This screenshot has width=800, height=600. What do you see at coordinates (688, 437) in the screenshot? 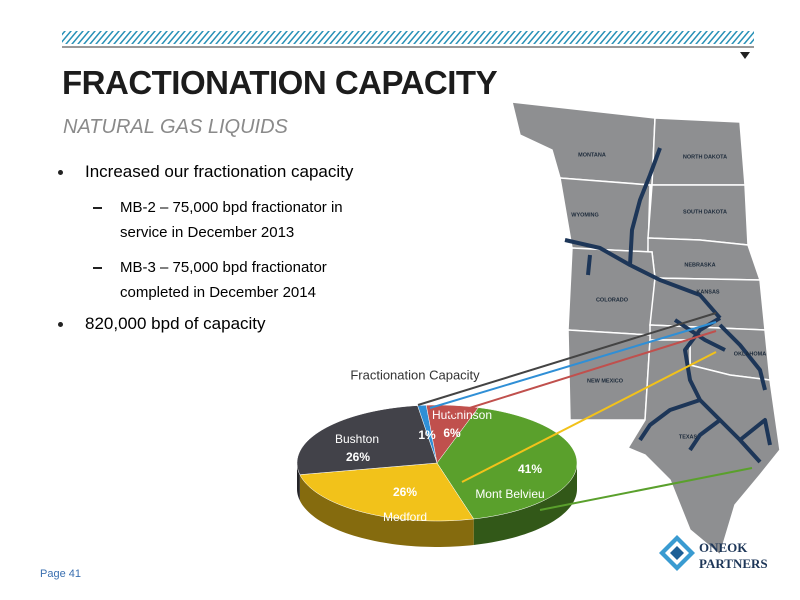
I see `state-label: TEXAS` at bounding box center [688, 437].